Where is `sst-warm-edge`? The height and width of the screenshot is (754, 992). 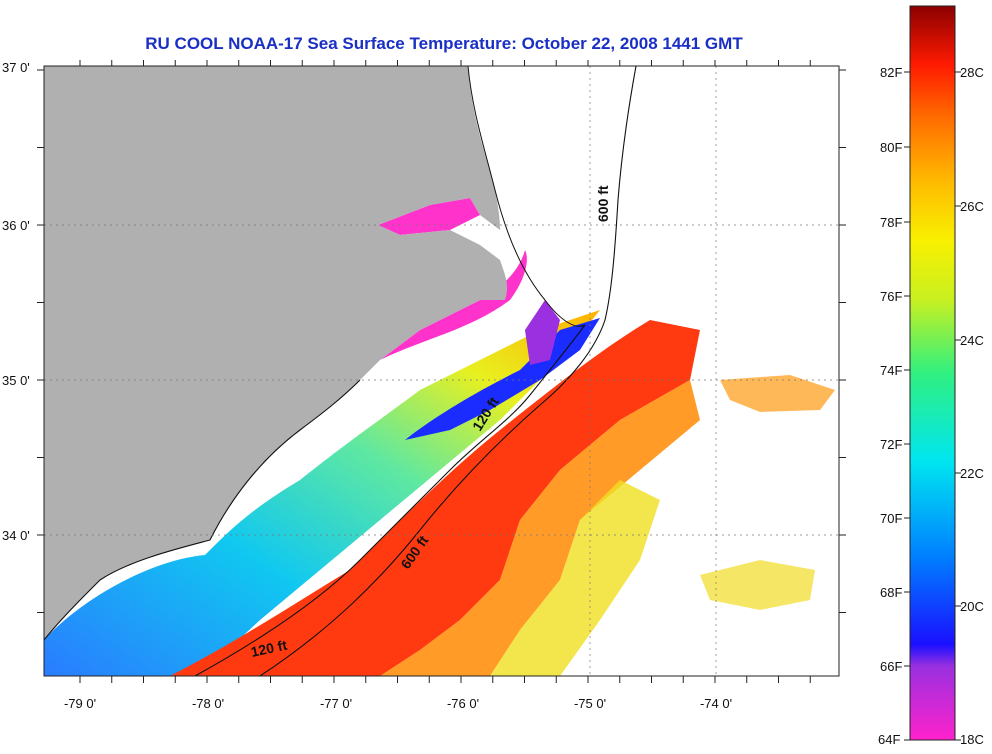 sst-warm-edge is located at coordinates (540, 528).